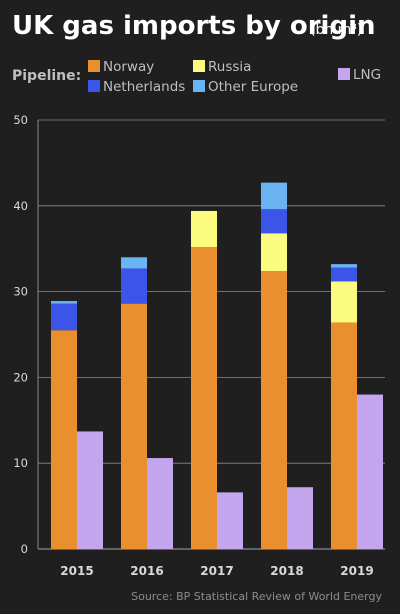  I want to click on x-tick-label: 2018, so click(286, 571).